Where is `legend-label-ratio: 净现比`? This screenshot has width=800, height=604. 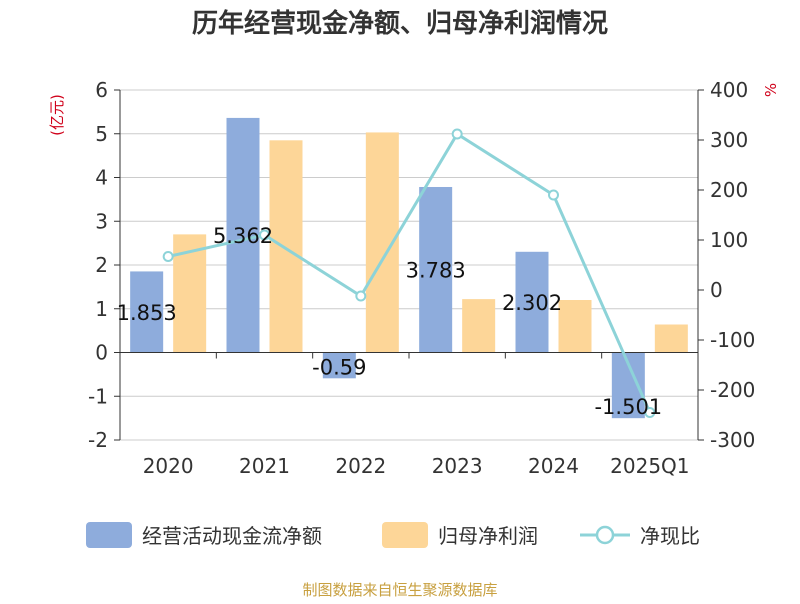
legend-label-ratio: 净现比 is located at coordinates (670, 536).